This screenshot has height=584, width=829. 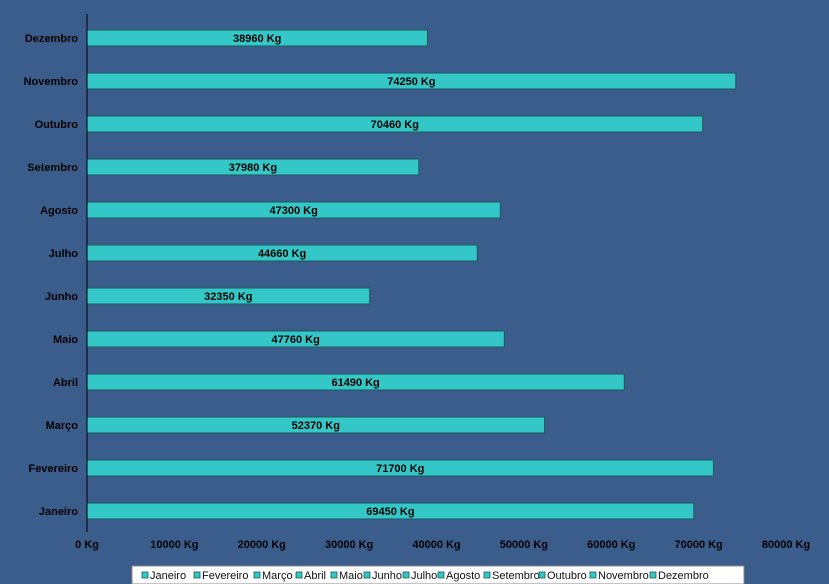 I want to click on data-label-novembro: 74250 Kg, so click(x=411, y=82).